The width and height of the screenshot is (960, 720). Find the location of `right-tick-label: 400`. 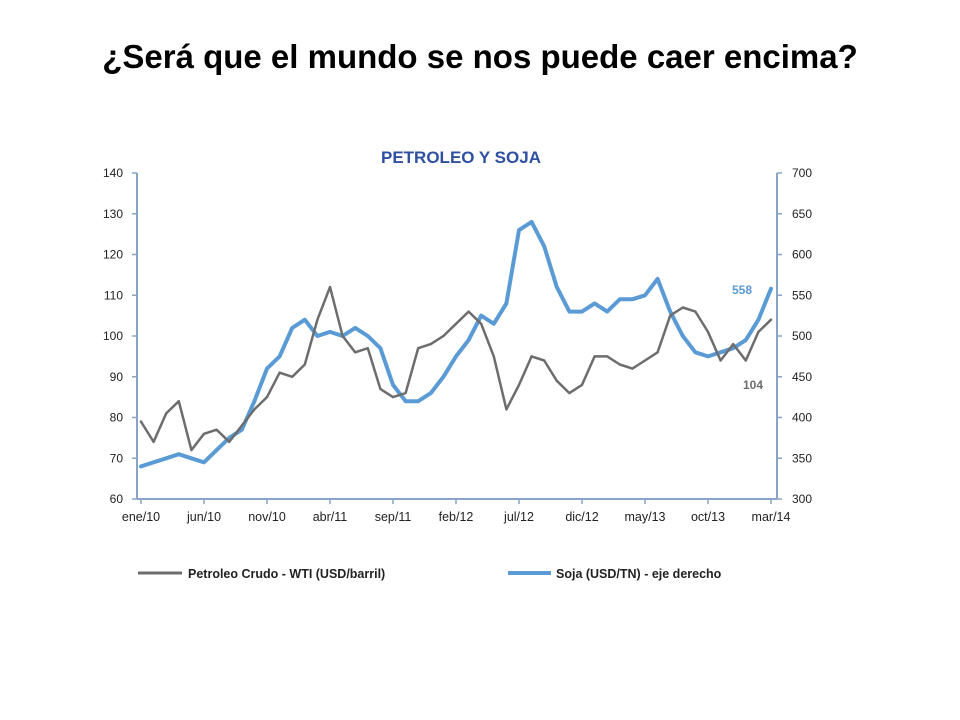

right-tick-label: 400 is located at coordinates (802, 418).